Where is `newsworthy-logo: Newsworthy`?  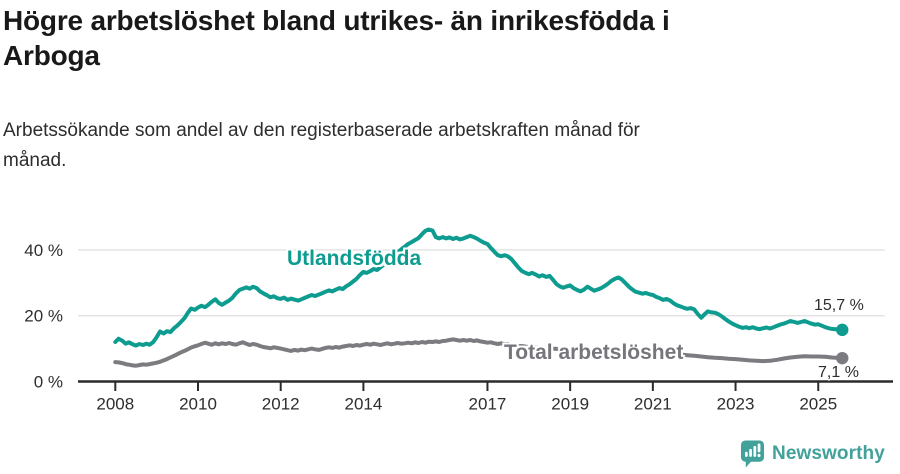 newsworthy-logo: Newsworthy is located at coordinates (812, 454).